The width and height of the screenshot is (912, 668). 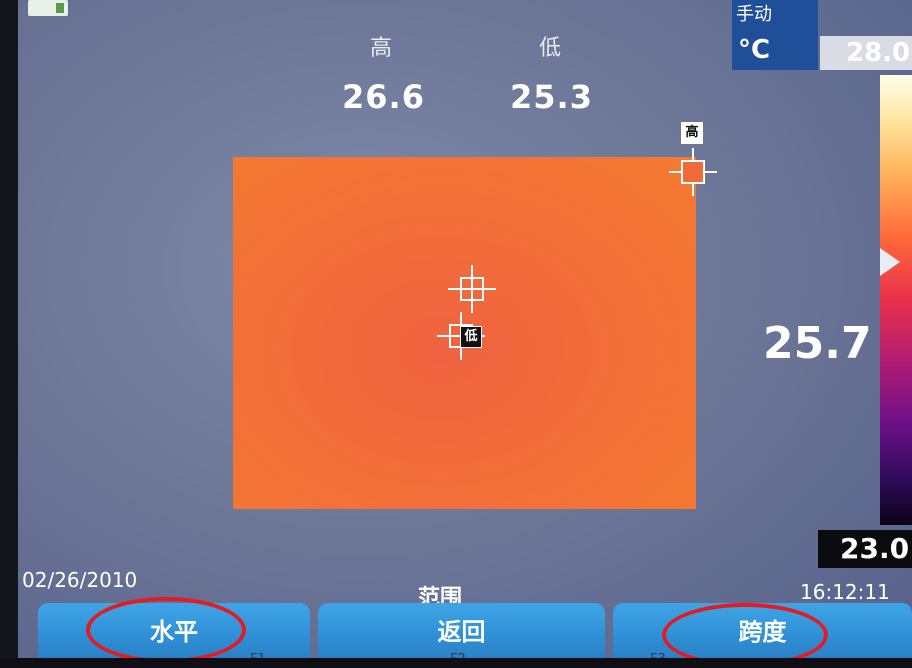 I want to click on palette-level-marker, so click(x=890, y=262).